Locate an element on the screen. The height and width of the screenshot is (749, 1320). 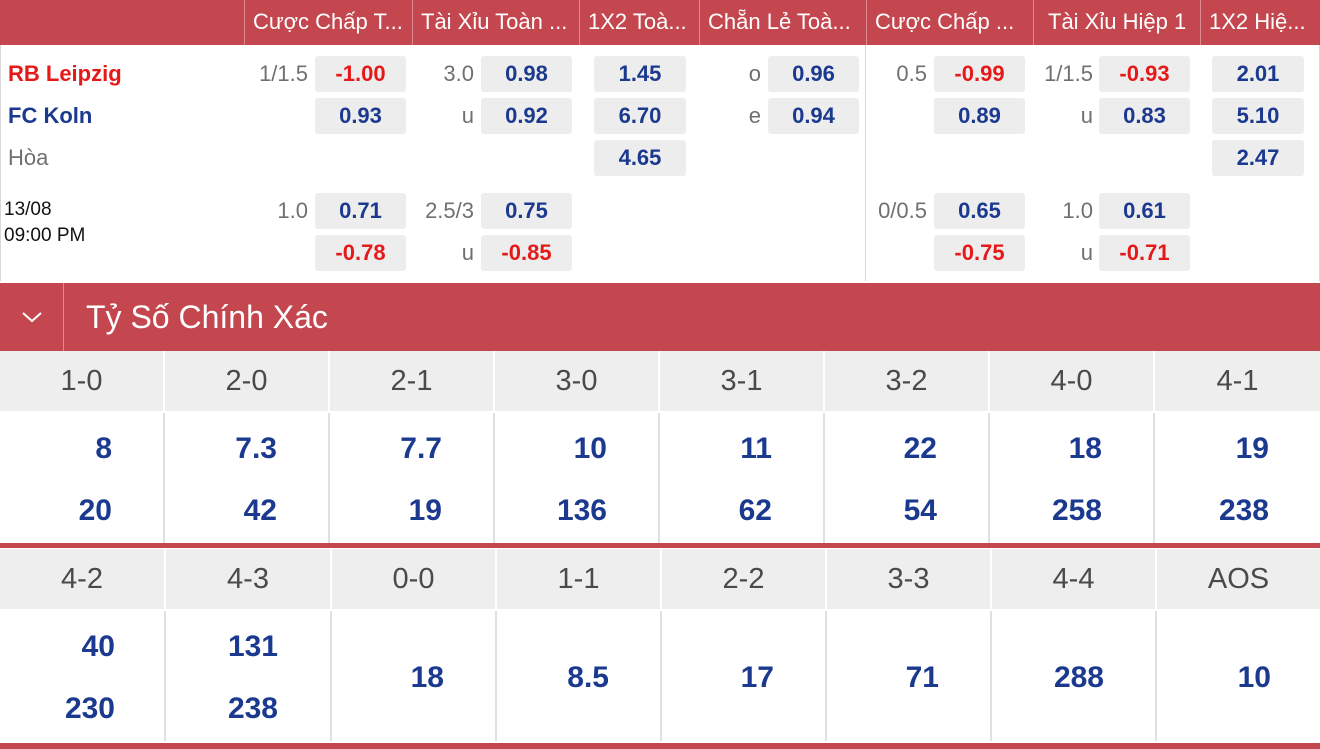
collapse-toggle is located at coordinates (32, 317).